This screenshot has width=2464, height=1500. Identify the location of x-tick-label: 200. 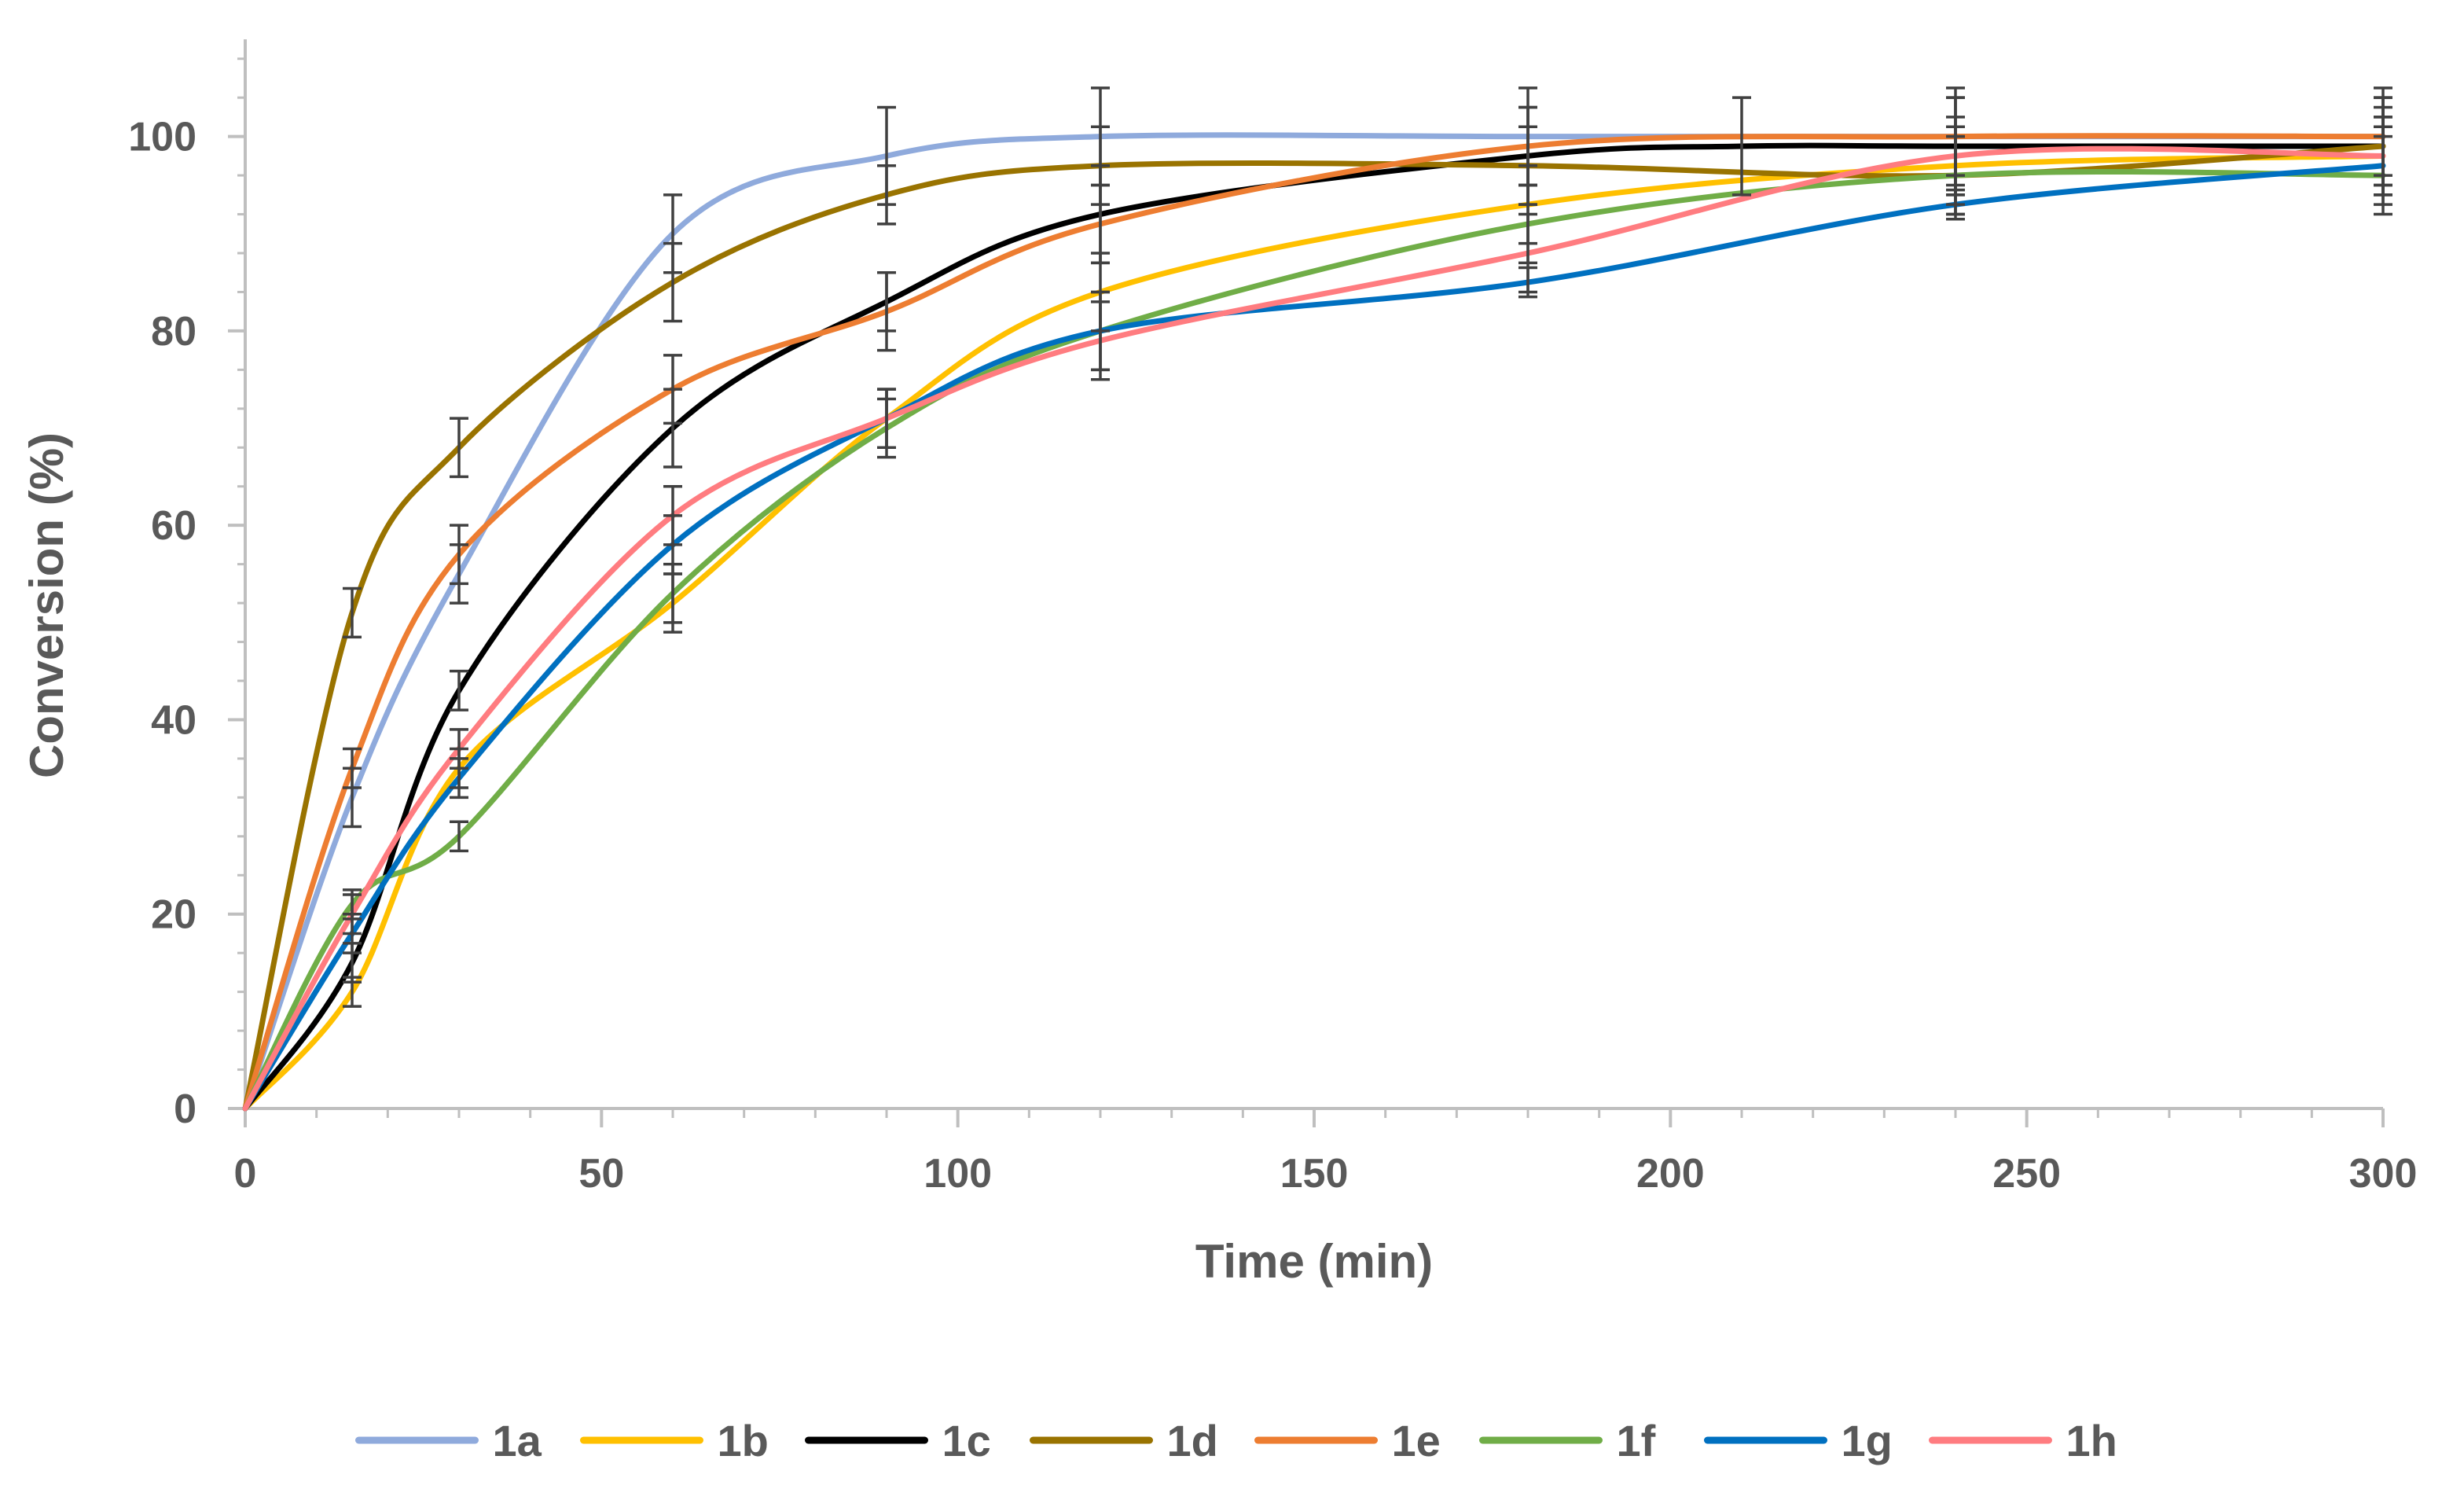
(1670, 1174).